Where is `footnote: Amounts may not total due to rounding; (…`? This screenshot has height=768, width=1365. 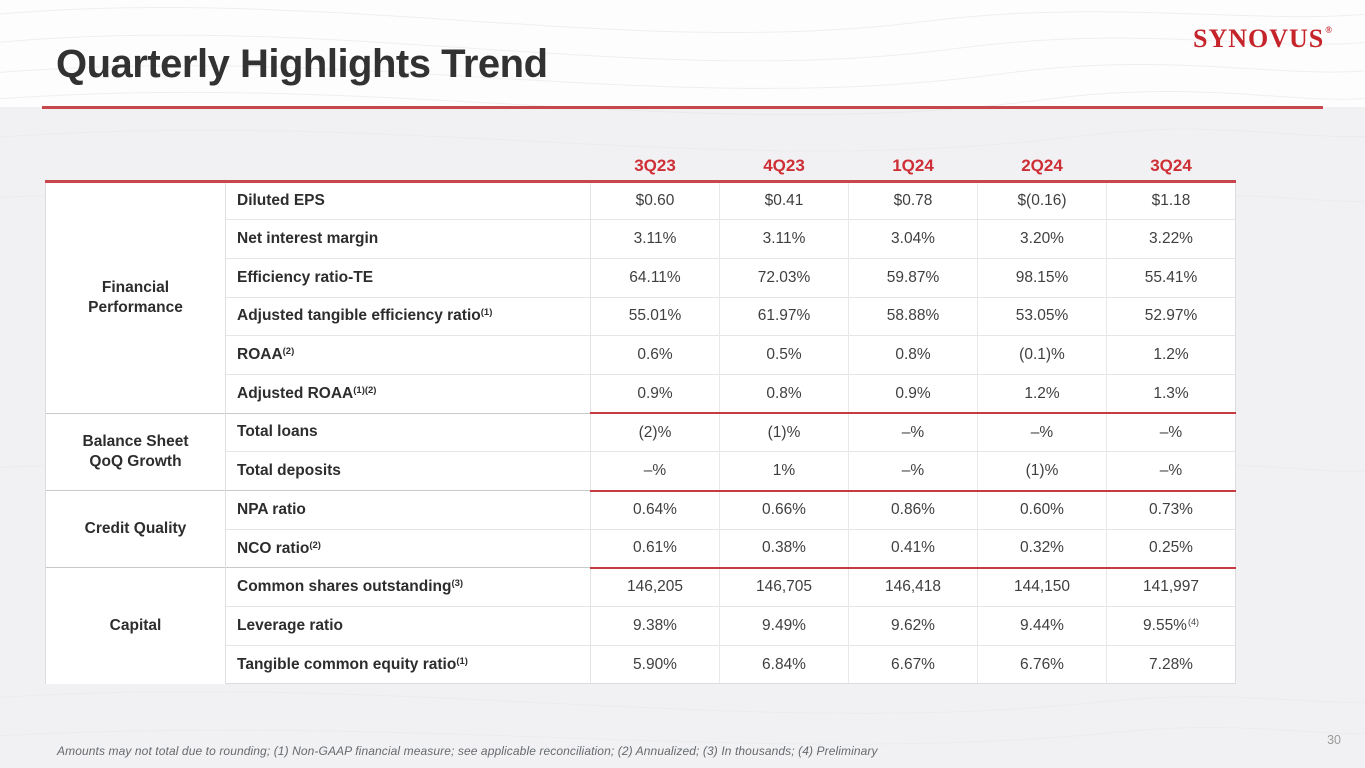 footnote: Amounts may not total due to rounding; (… is located at coordinates (467, 751).